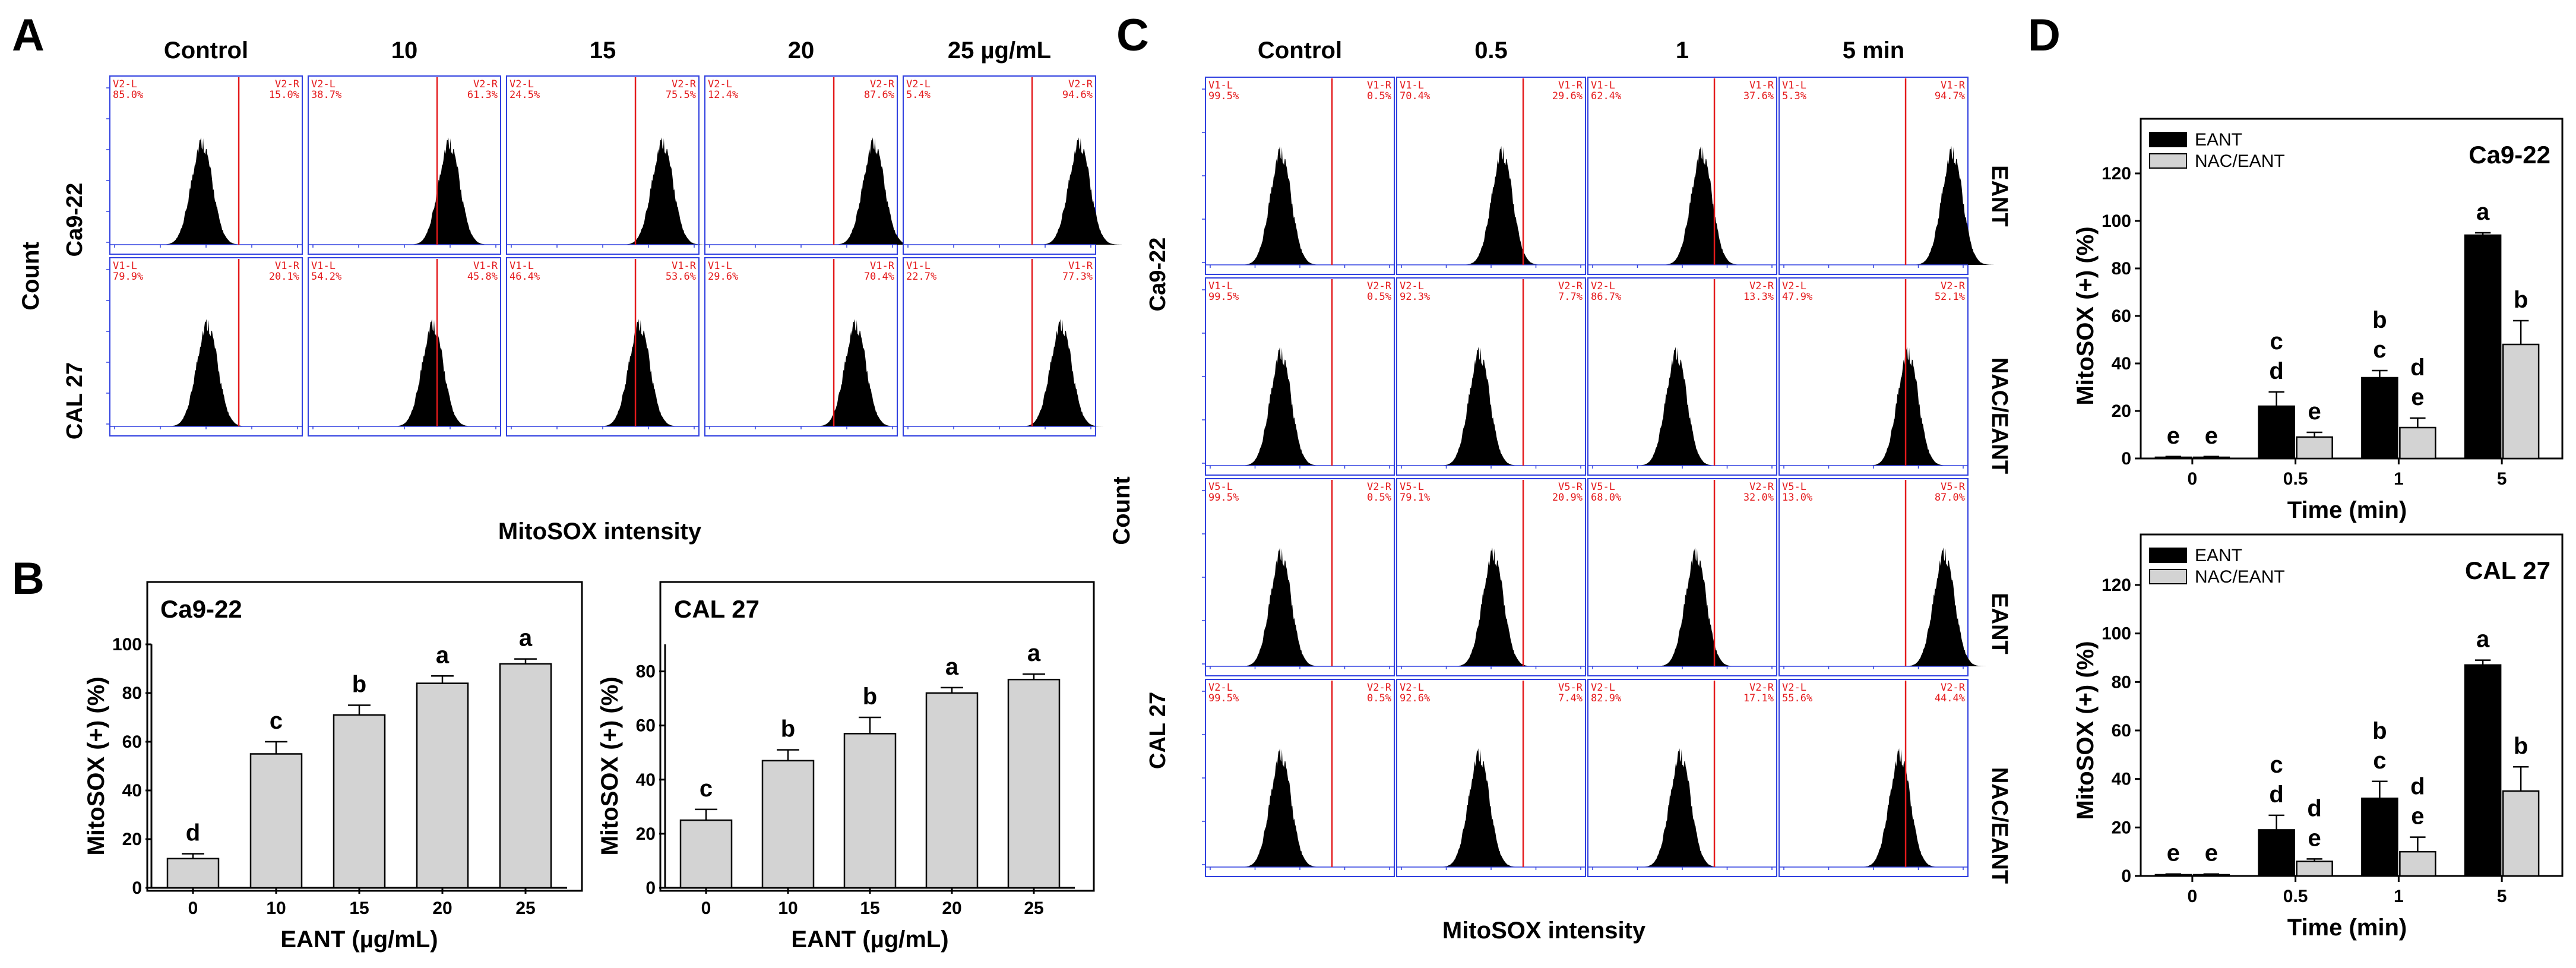 Image resolution: width=2576 pixels, height=968 pixels. What do you see at coordinates (1797, 498) in the screenshot?
I see `gate-left-value: 13.0%` at bounding box center [1797, 498].